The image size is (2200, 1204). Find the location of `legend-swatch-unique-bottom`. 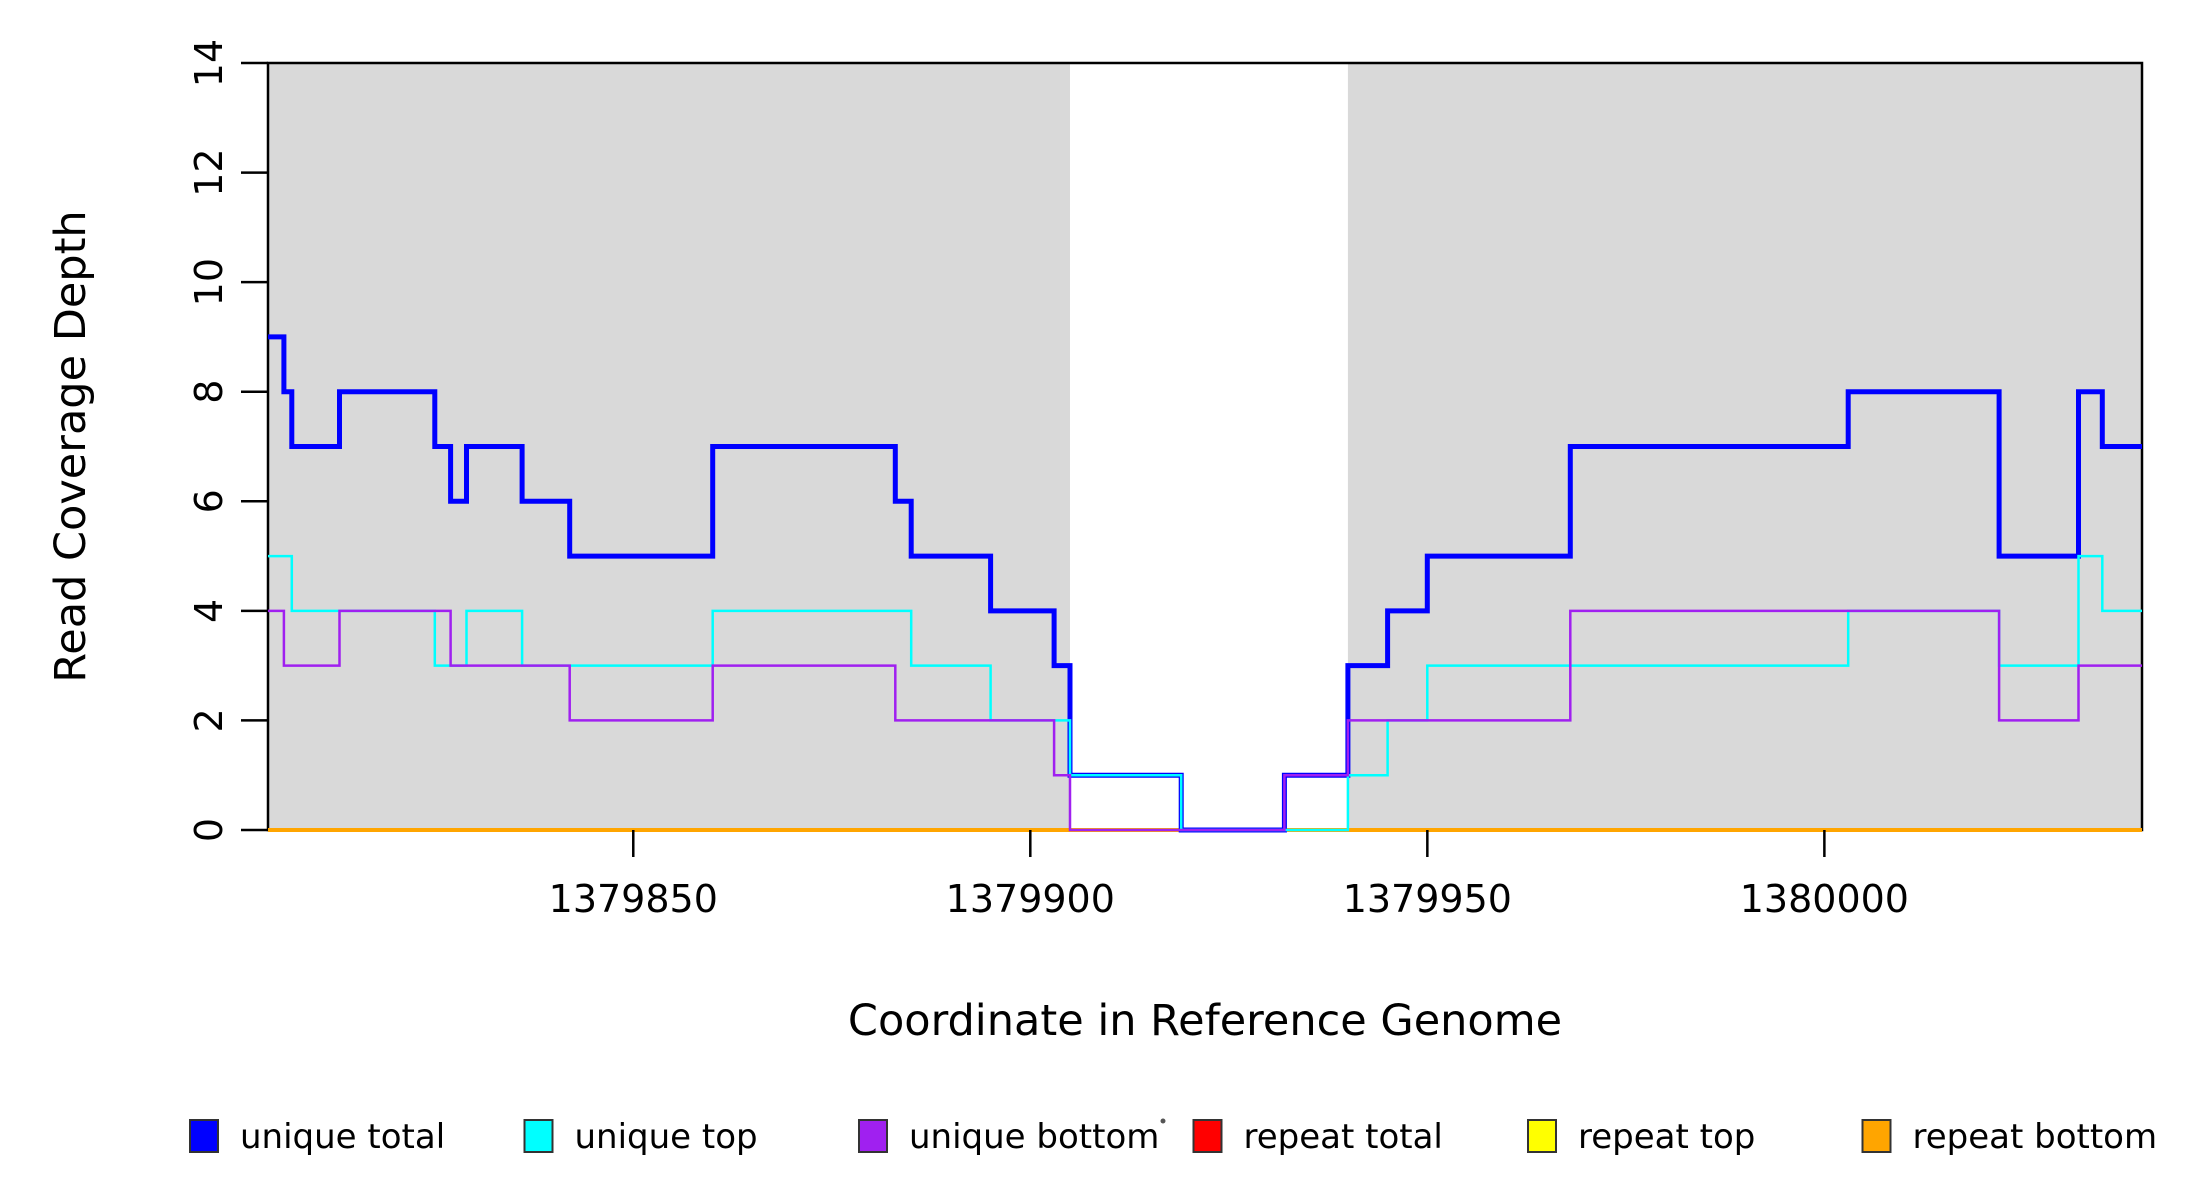

legend-swatch-unique-bottom is located at coordinates (873, 1136).